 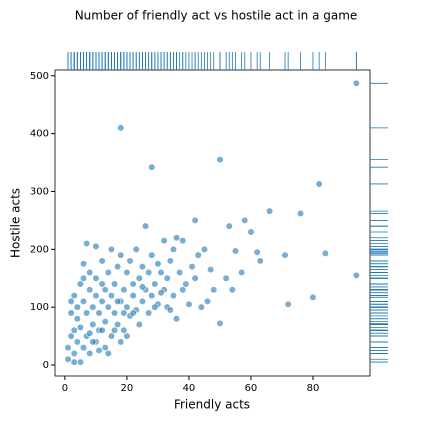 I want to click on y-tick-label: 300, so click(x=39, y=191).